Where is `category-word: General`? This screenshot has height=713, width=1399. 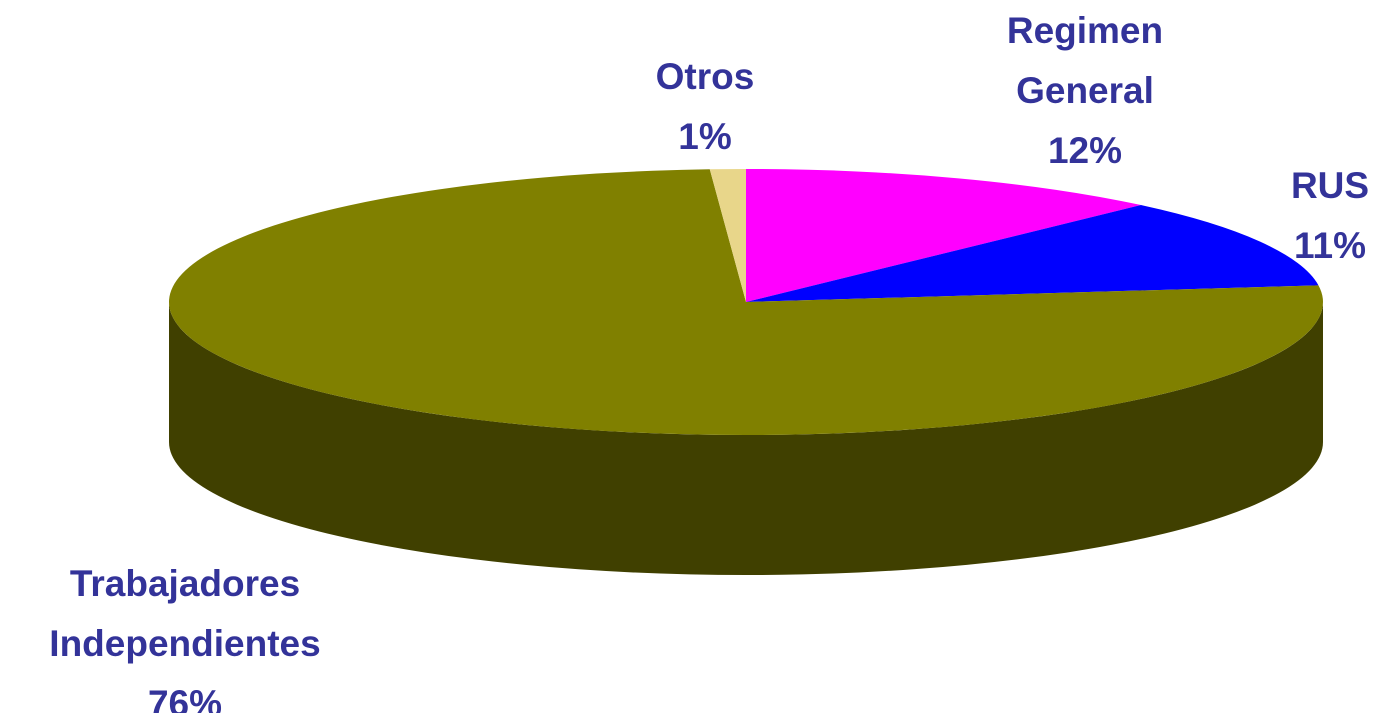 category-word: General is located at coordinates (1085, 90).